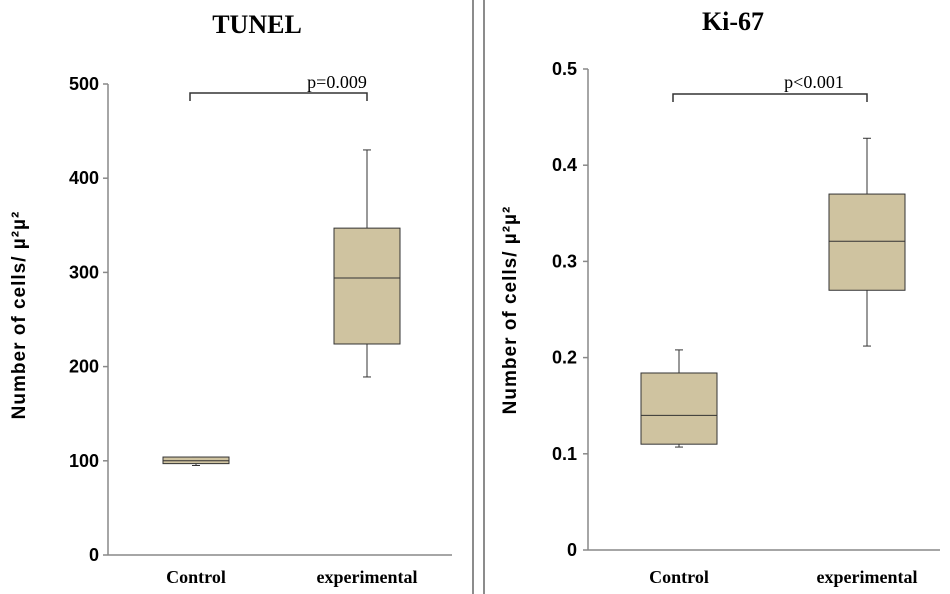  What do you see at coordinates (84, 272) in the screenshot?
I see `y-tick-label: 300` at bounding box center [84, 272].